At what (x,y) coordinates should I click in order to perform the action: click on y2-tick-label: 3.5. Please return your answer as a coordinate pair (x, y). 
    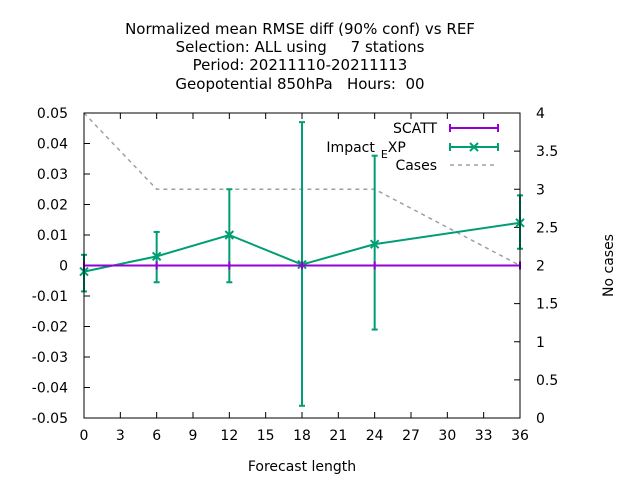
    Looking at the image, I should click on (547, 152).